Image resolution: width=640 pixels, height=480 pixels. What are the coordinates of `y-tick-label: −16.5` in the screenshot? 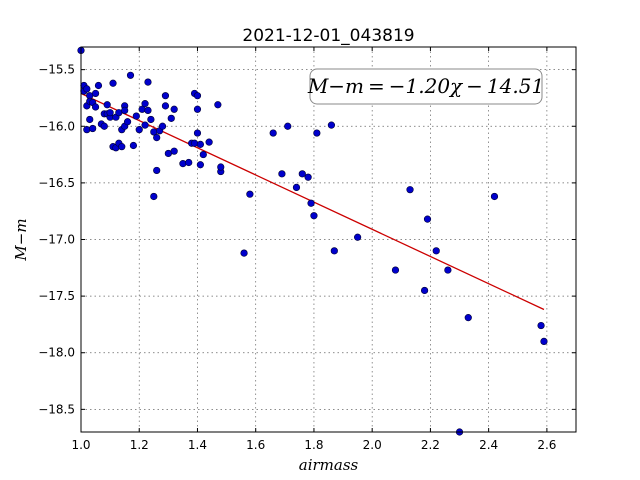 It's located at (56, 183).